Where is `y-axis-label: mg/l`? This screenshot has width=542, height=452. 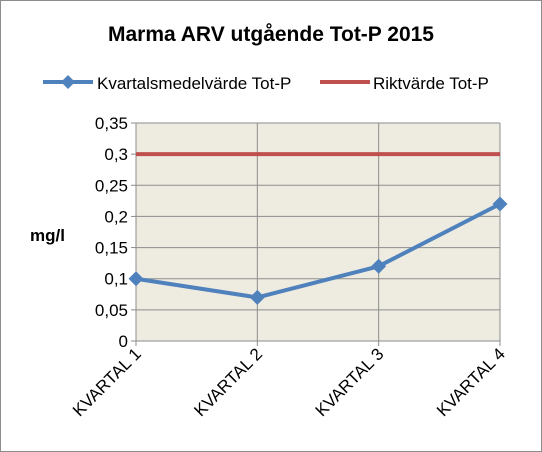
y-axis-label: mg/l is located at coordinates (47, 235).